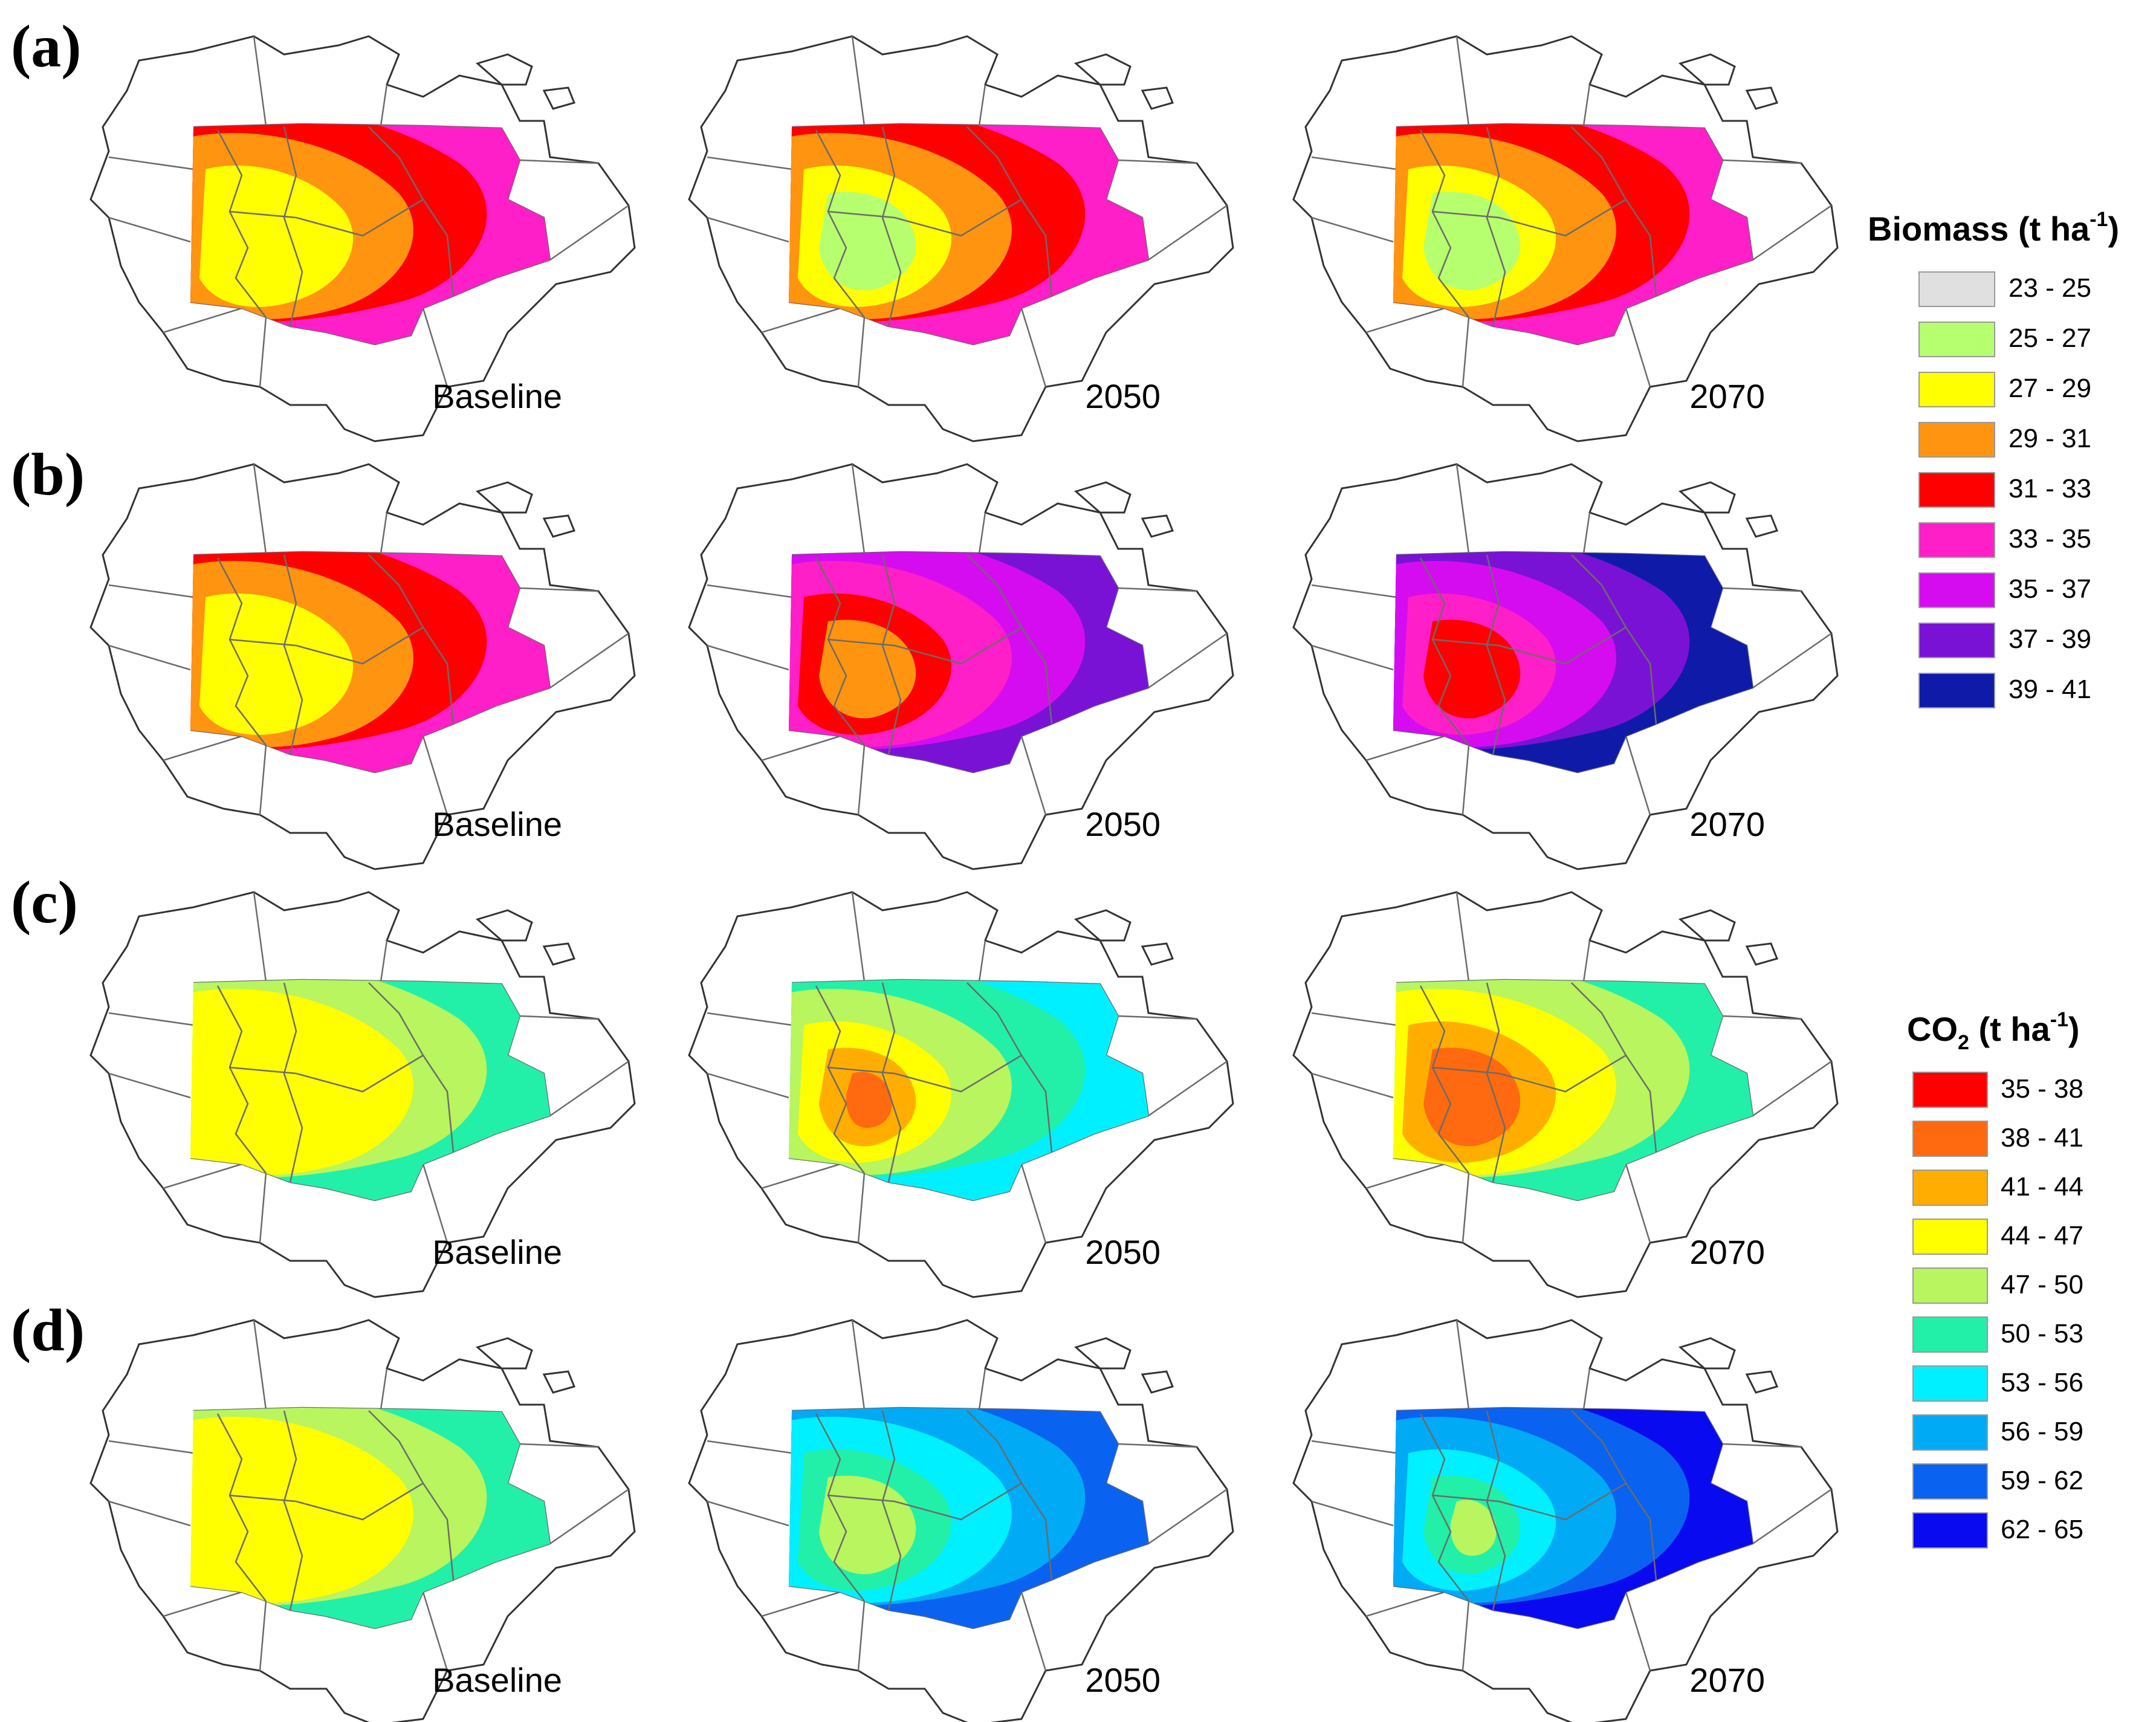 This screenshot has height=1722, width=2156. What do you see at coordinates (48, 689) in the screenshot?
I see `row-labels: (a) (b) (c) (d)` at bounding box center [48, 689].